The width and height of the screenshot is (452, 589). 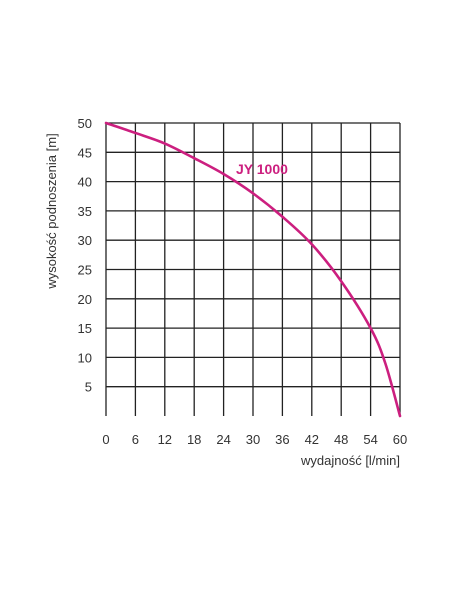 What do you see at coordinates (85, 211) in the screenshot?
I see `y-tick-label: 35` at bounding box center [85, 211].